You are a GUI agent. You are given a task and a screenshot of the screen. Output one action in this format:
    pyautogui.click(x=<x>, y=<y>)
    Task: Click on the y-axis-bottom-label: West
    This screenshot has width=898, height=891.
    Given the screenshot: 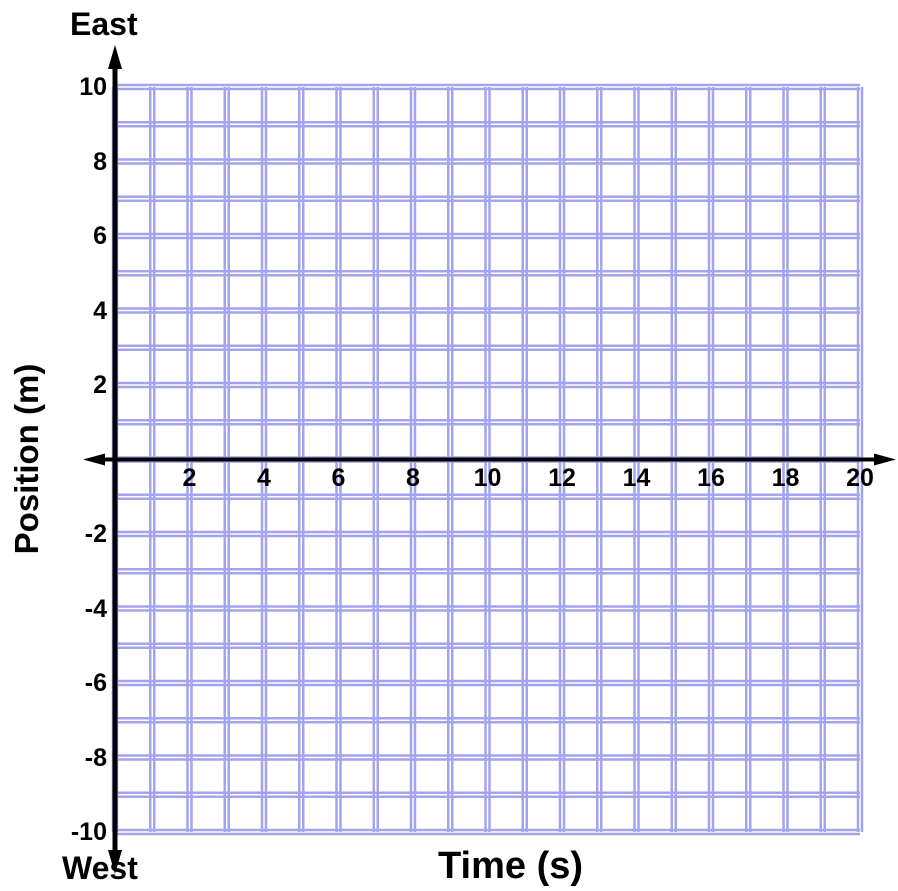 What is the action you would take?
    pyautogui.click(x=100, y=868)
    